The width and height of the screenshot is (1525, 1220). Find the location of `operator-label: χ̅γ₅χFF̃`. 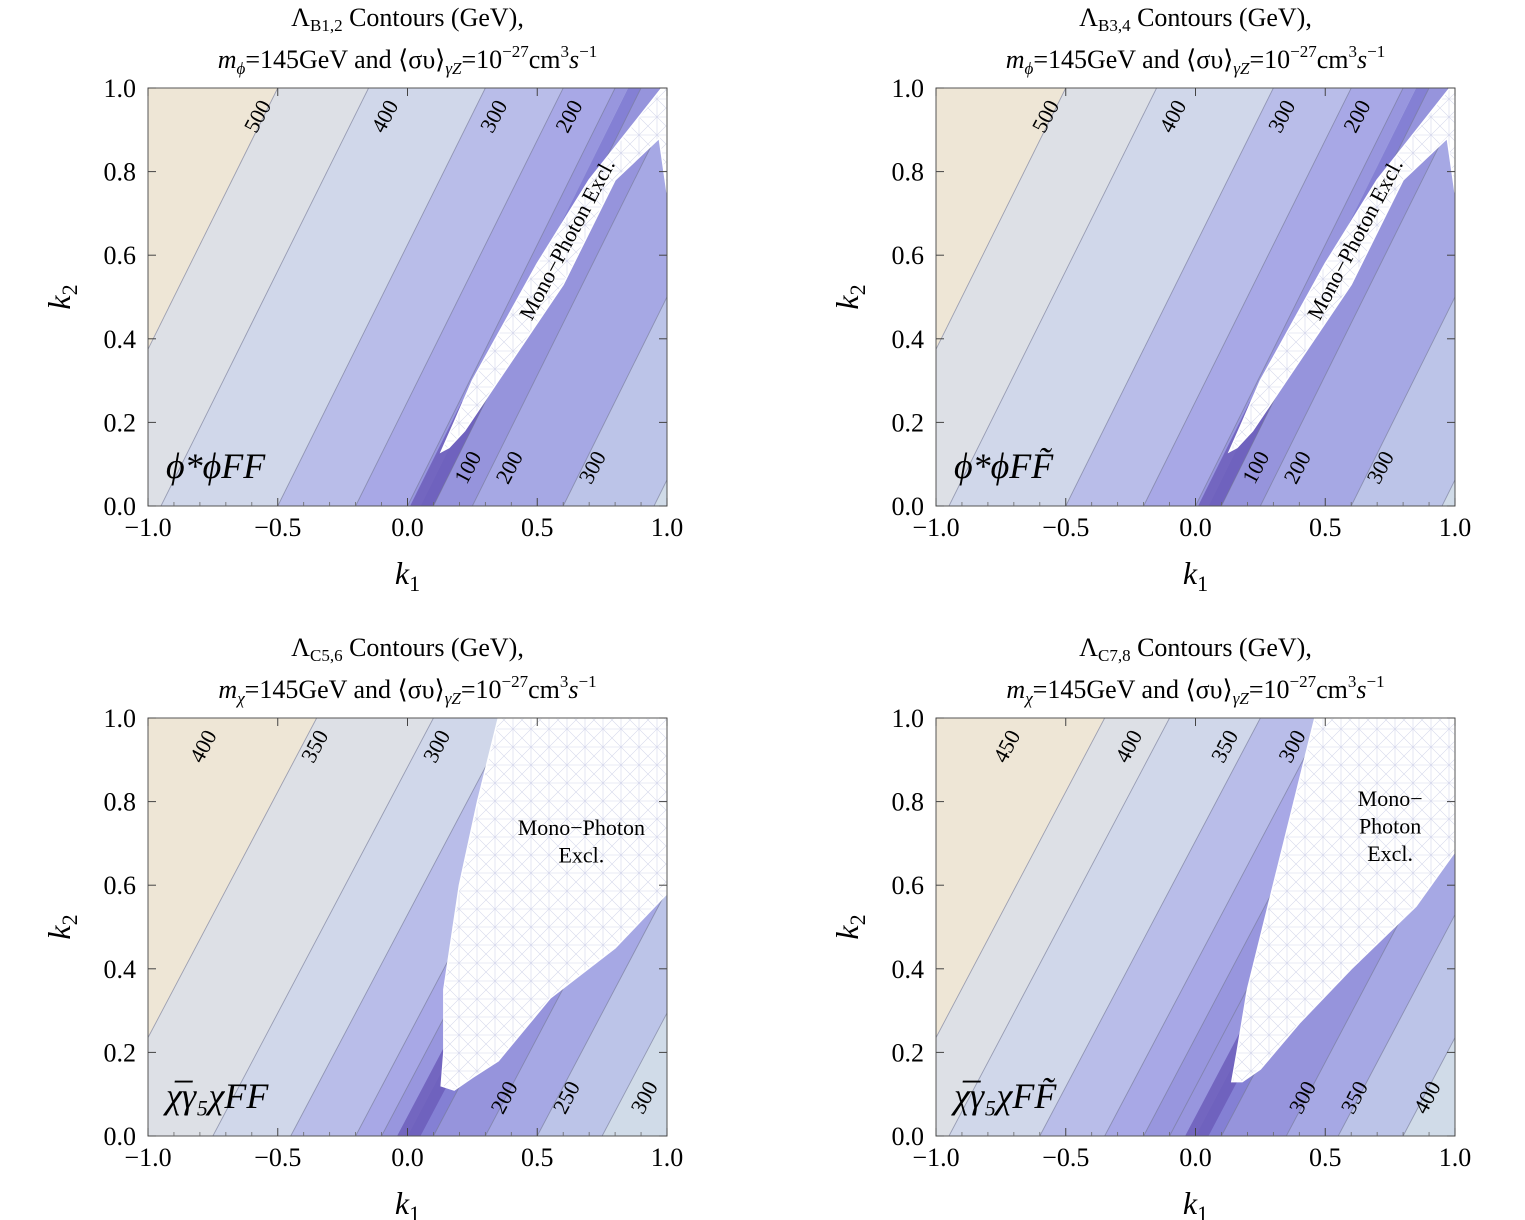

operator-label: χ̅γ₅χFF̃ is located at coordinates (1004, 1096).